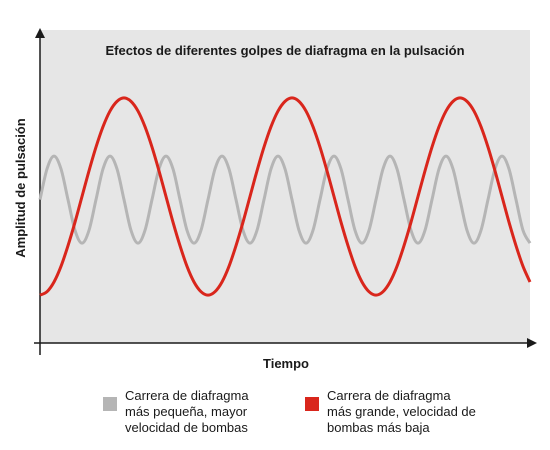 Image resolution: width=550 pixels, height=450 pixels. Describe the element at coordinates (20, 187) in the screenshot. I see `y-axis-label: Amplitud de pulsación` at that location.